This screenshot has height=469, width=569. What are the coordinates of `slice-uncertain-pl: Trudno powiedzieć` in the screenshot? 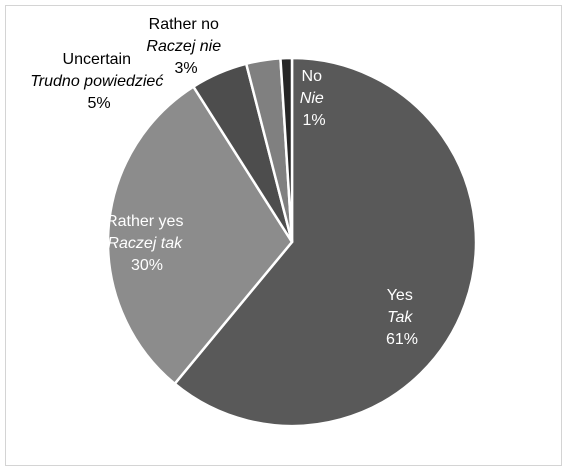 It's located at (96, 81).